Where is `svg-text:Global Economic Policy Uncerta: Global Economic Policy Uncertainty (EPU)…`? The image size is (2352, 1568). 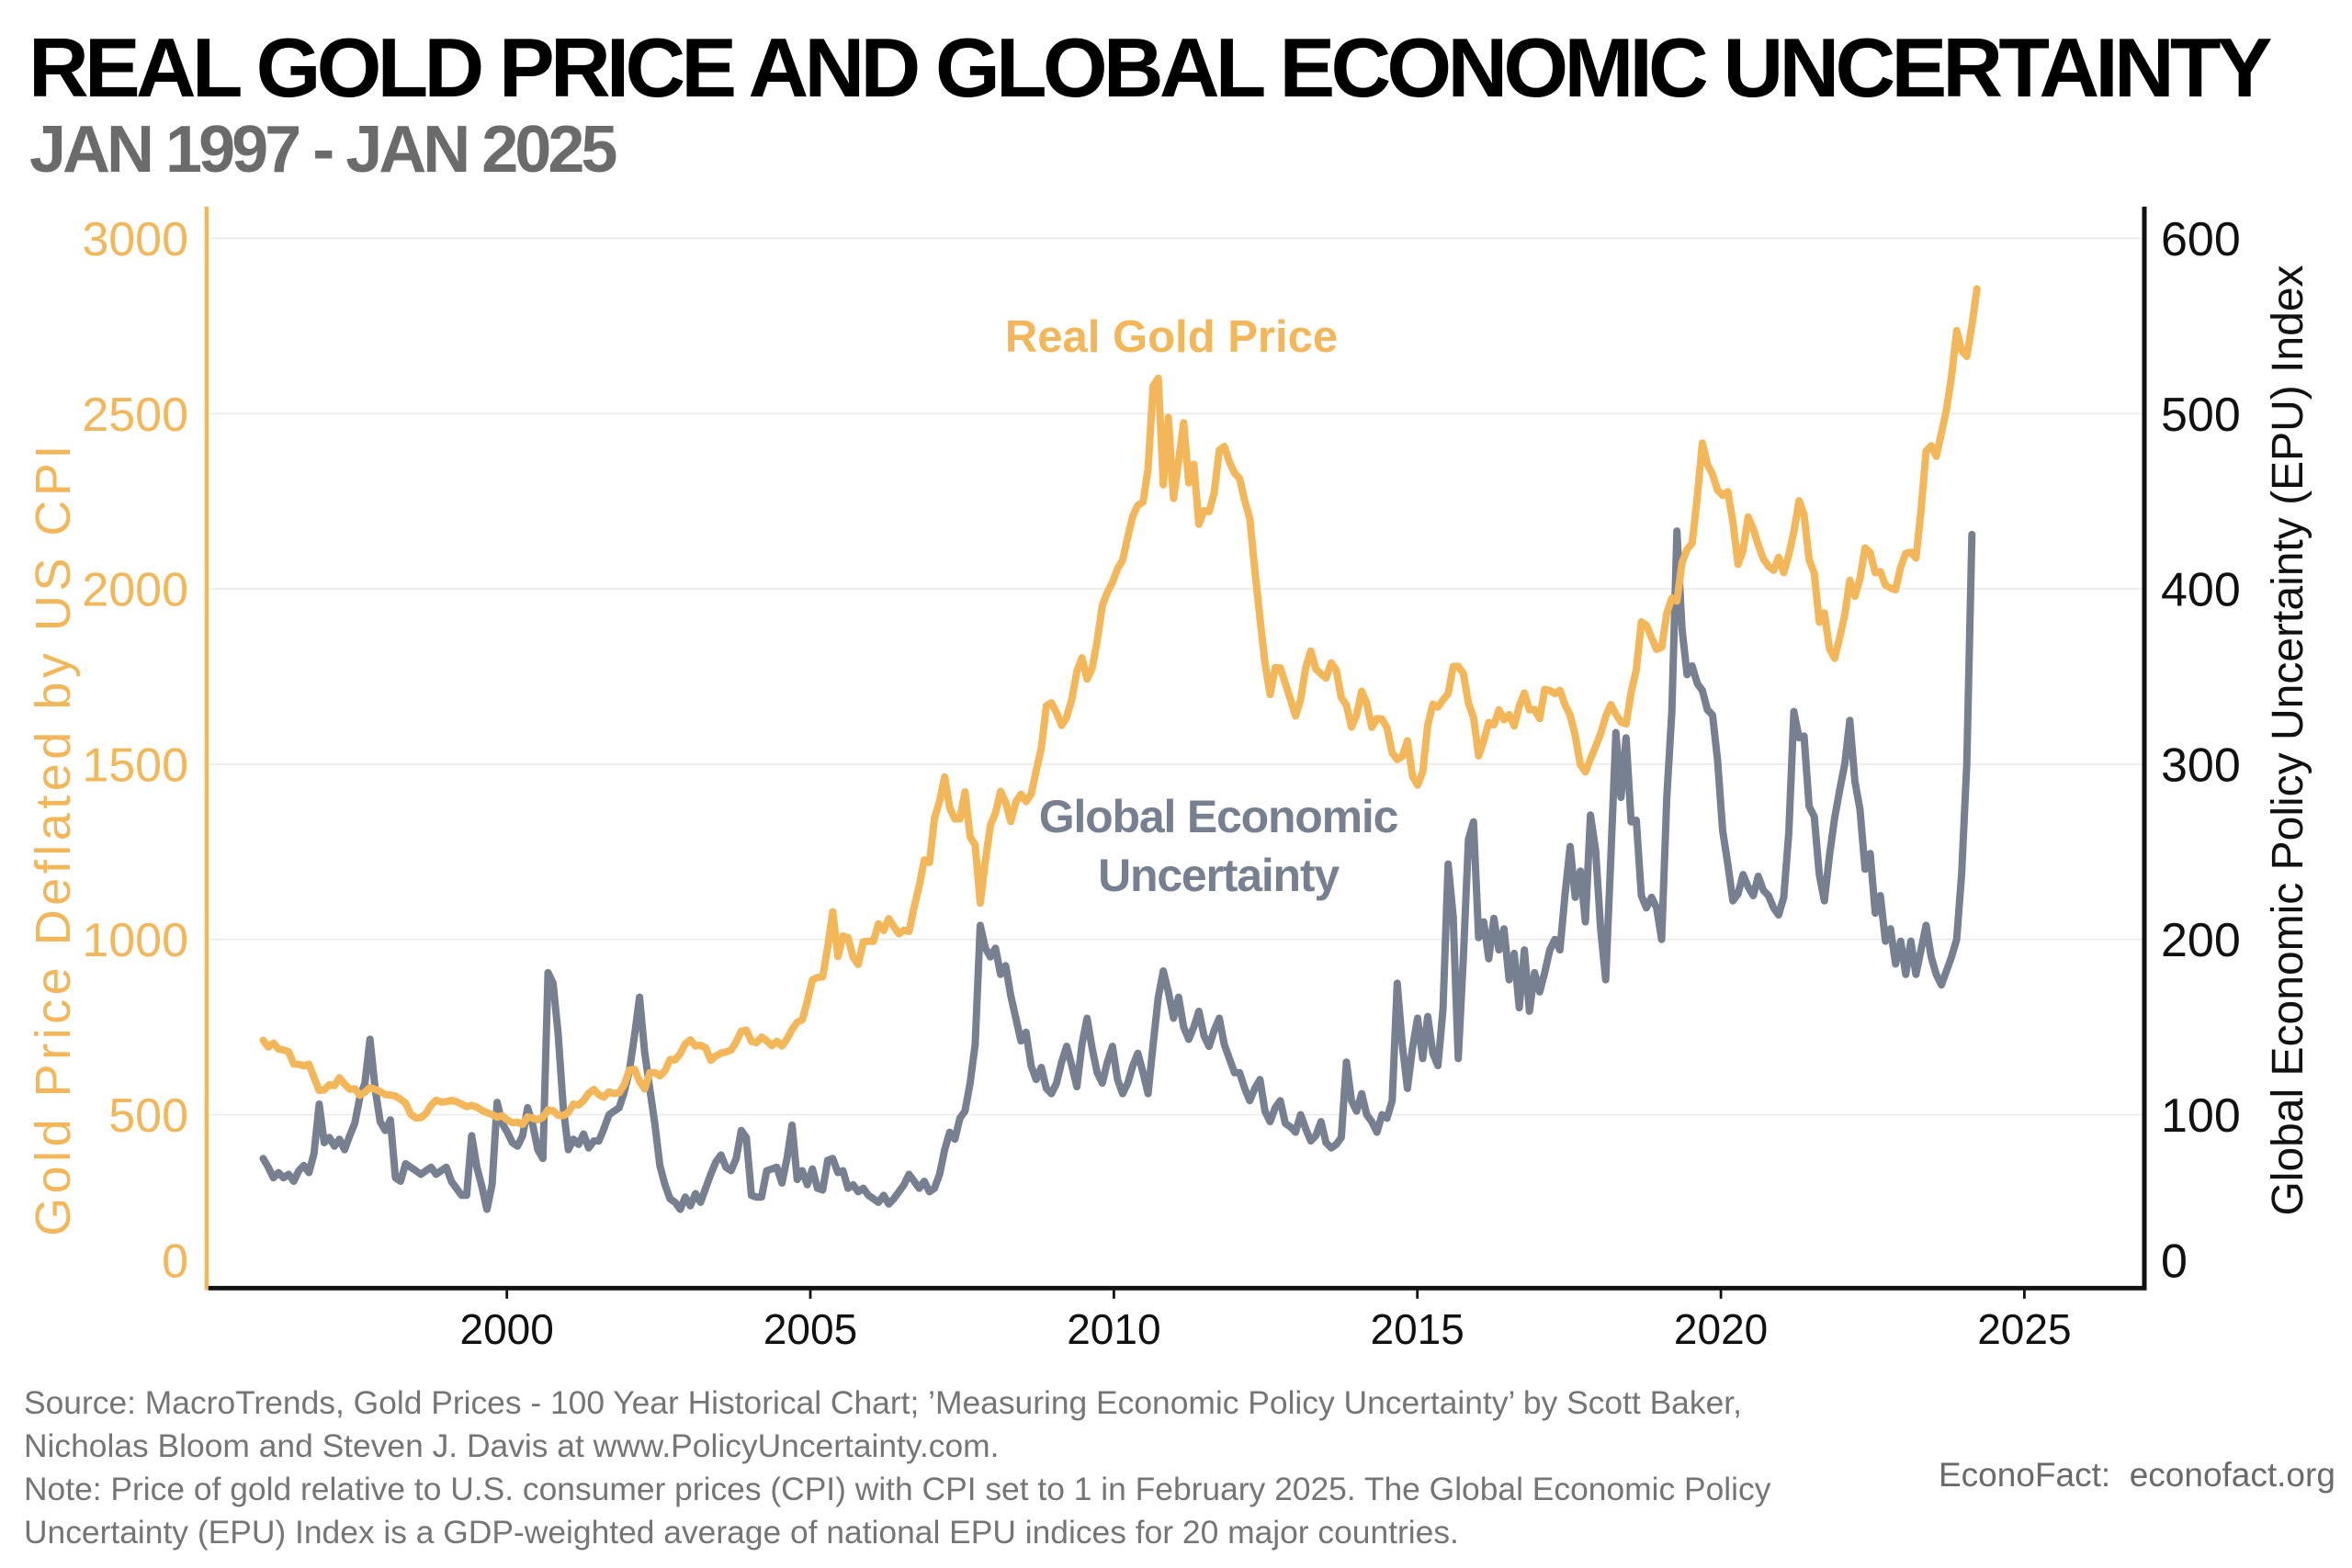
svg-text:Global Economic Policy Uncerta: Global Economic Policy Uncertainty (EPU)… is located at coordinates (2288, 740).